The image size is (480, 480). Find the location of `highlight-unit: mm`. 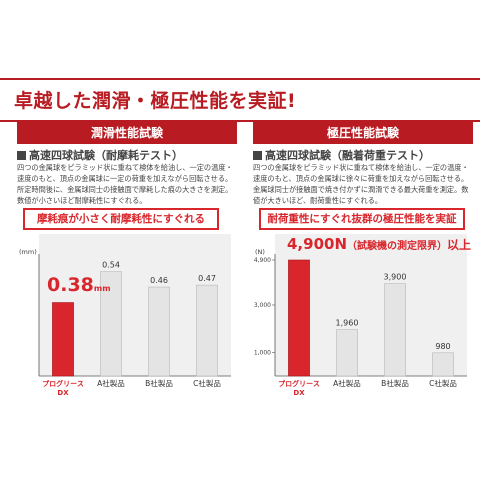

highlight-unit: mm is located at coordinates (102, 288).